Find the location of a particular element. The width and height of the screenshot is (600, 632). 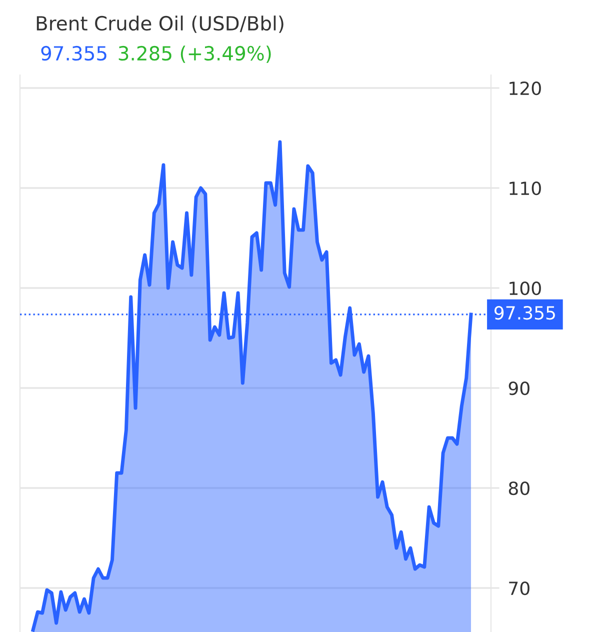

y-tick-label: 90 is located at coordinates (519, 388).